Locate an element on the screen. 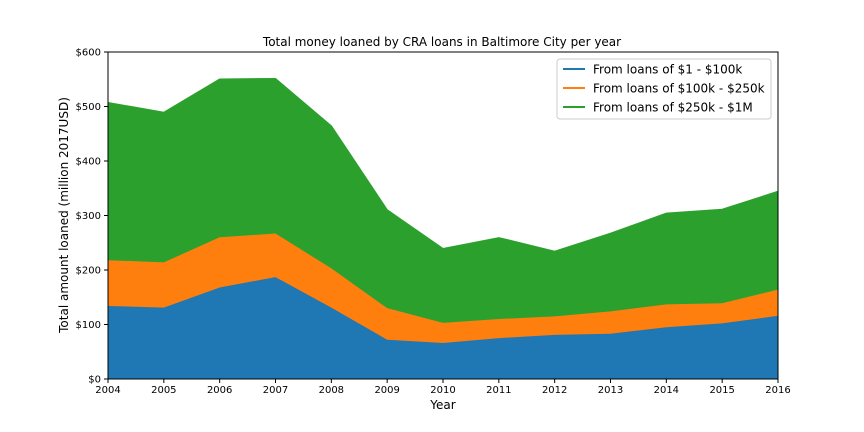 The height and width of the screenshot is (432, 864). x-axis-label: Year is located at coordinates (442, 405).